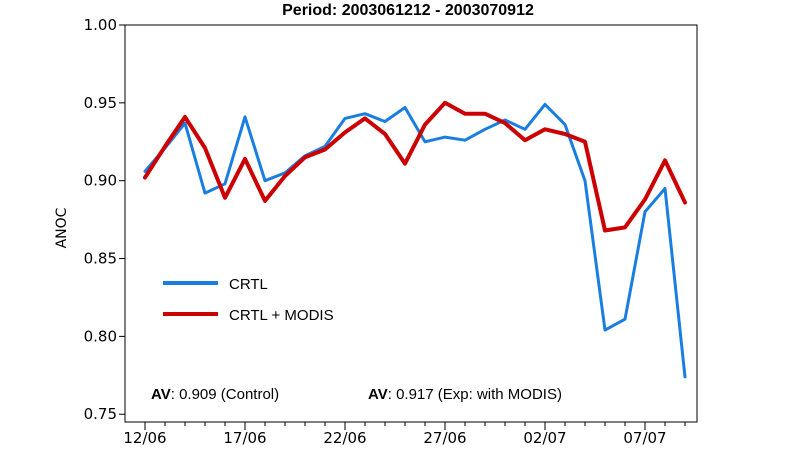 This screenshot has height=475, width=786. I want to click on x-axis: 12/06 17/06 22/06 27/06 02/07 07/07, so click(404, 434).